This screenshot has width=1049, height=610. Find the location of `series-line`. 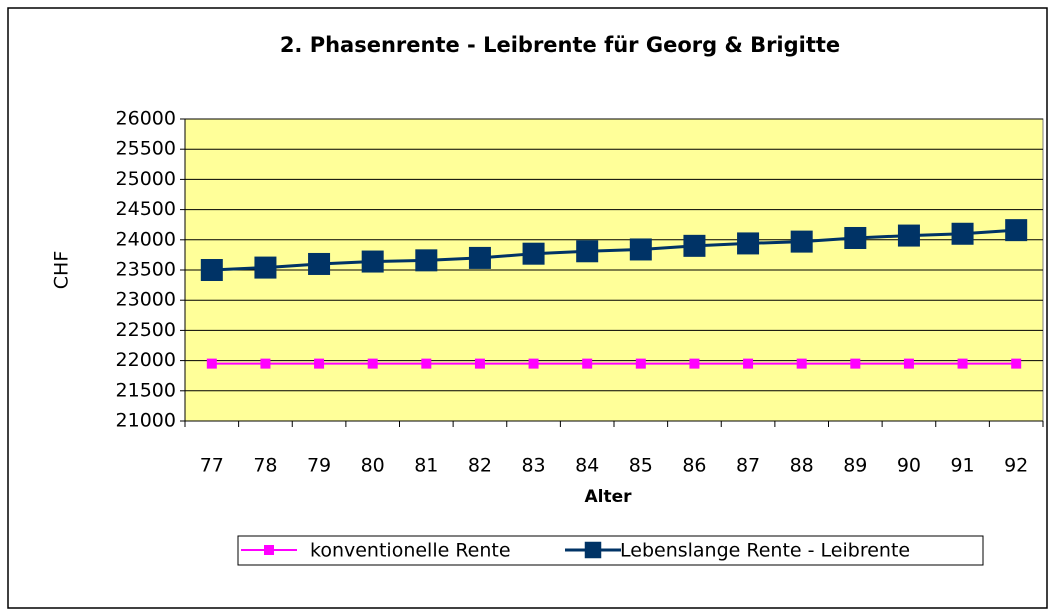

series-line is located at coordinates (614, 250).